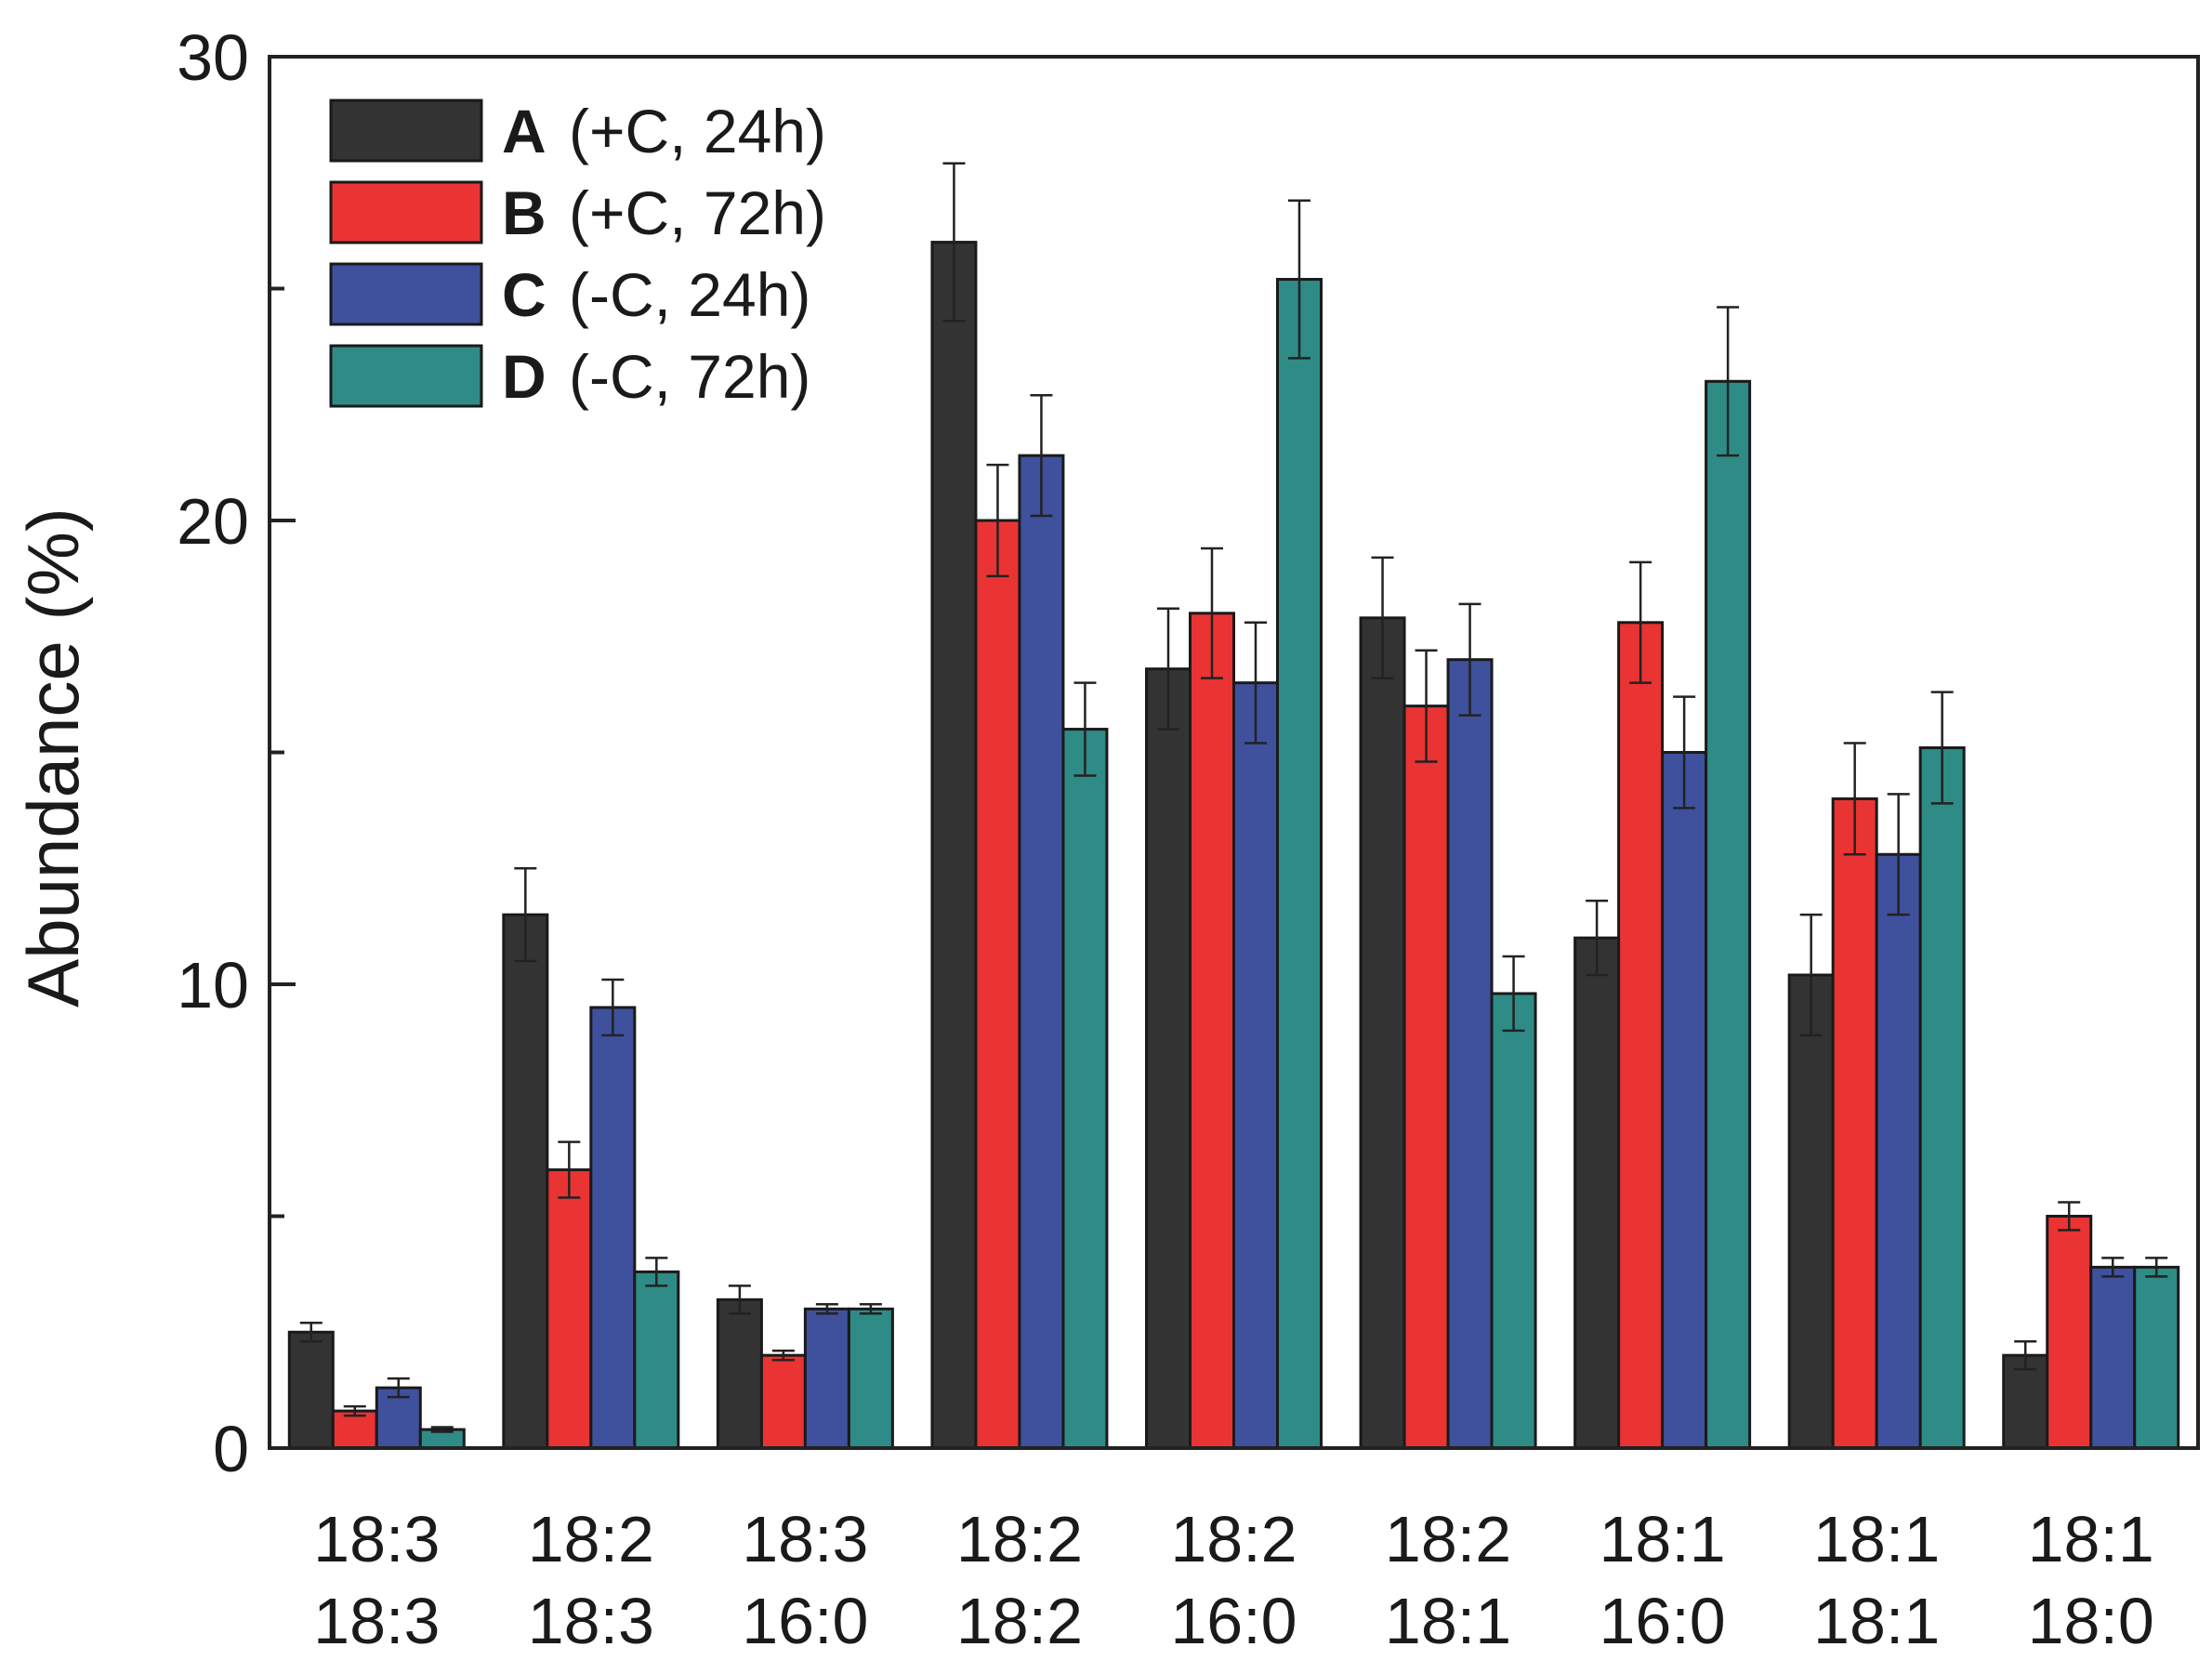 The height and width of the screenshot is (1660, 2212). What do you see at coordinates (697, 212) in the screenshot?
I see `legend-label: (+C, 72h)` at bounding box center [697, 212].